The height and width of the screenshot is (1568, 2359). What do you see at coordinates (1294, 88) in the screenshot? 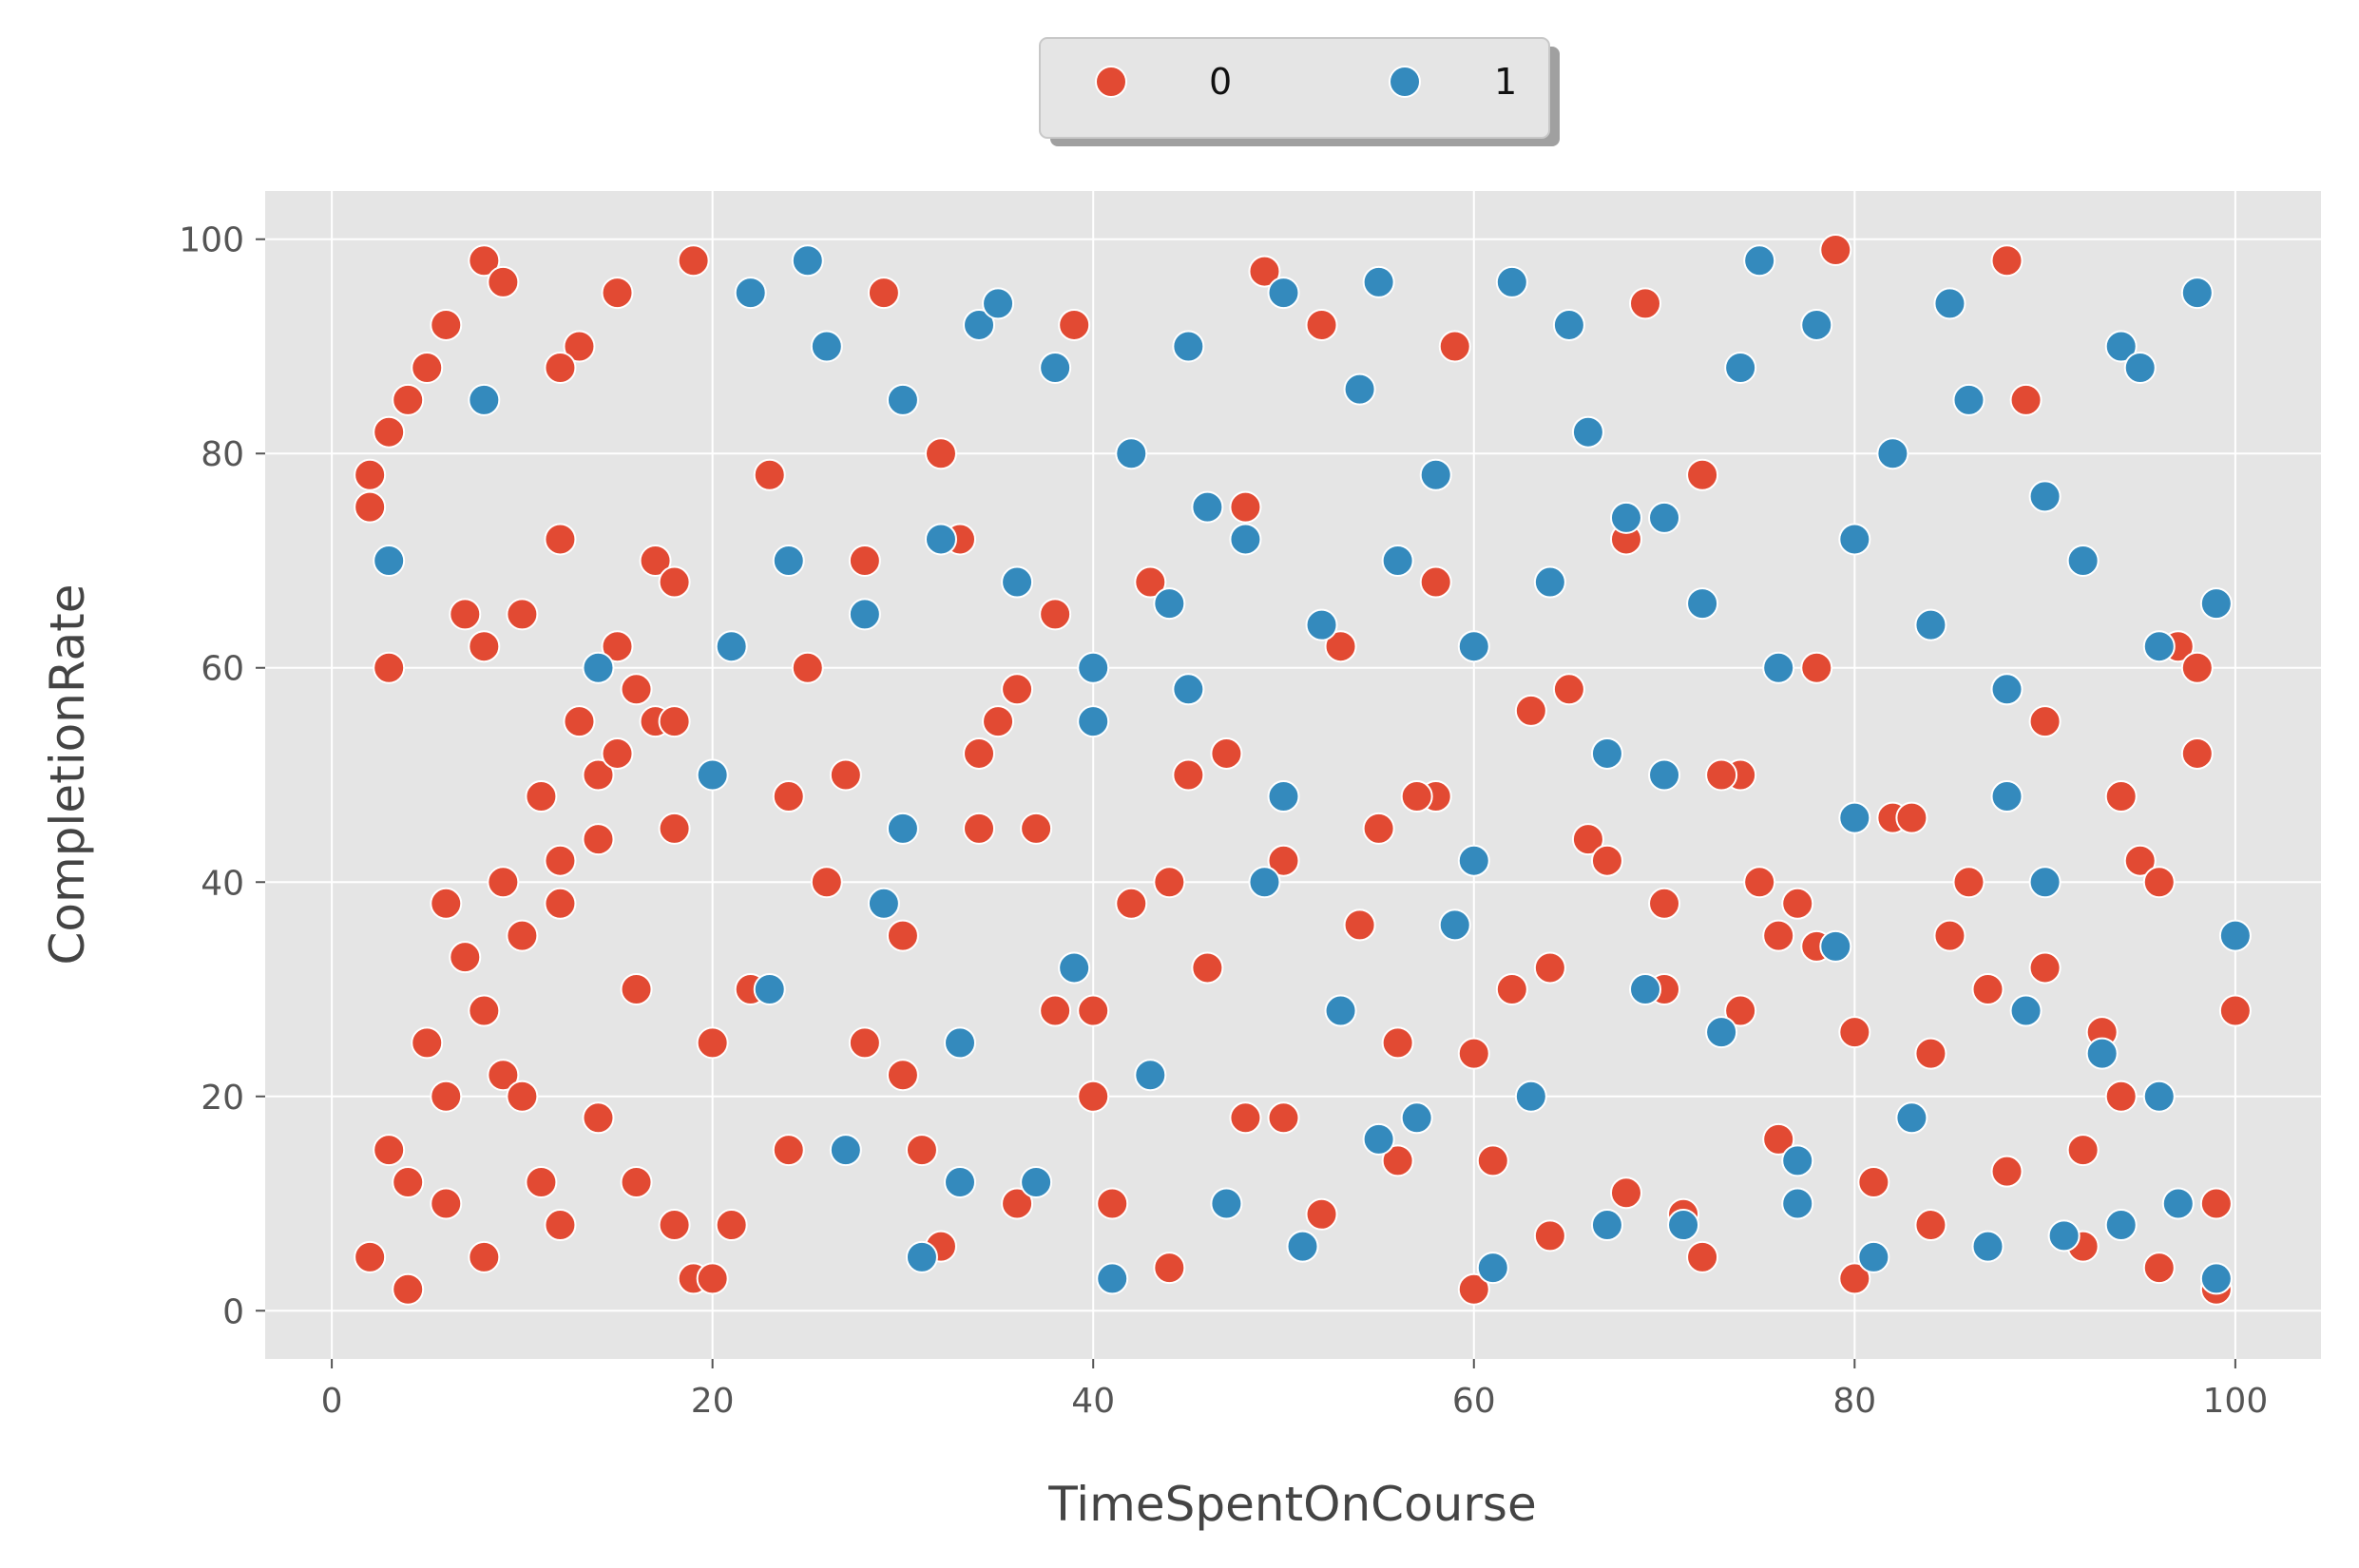
I see `legend-frame` at bounding box center [1294, 88].